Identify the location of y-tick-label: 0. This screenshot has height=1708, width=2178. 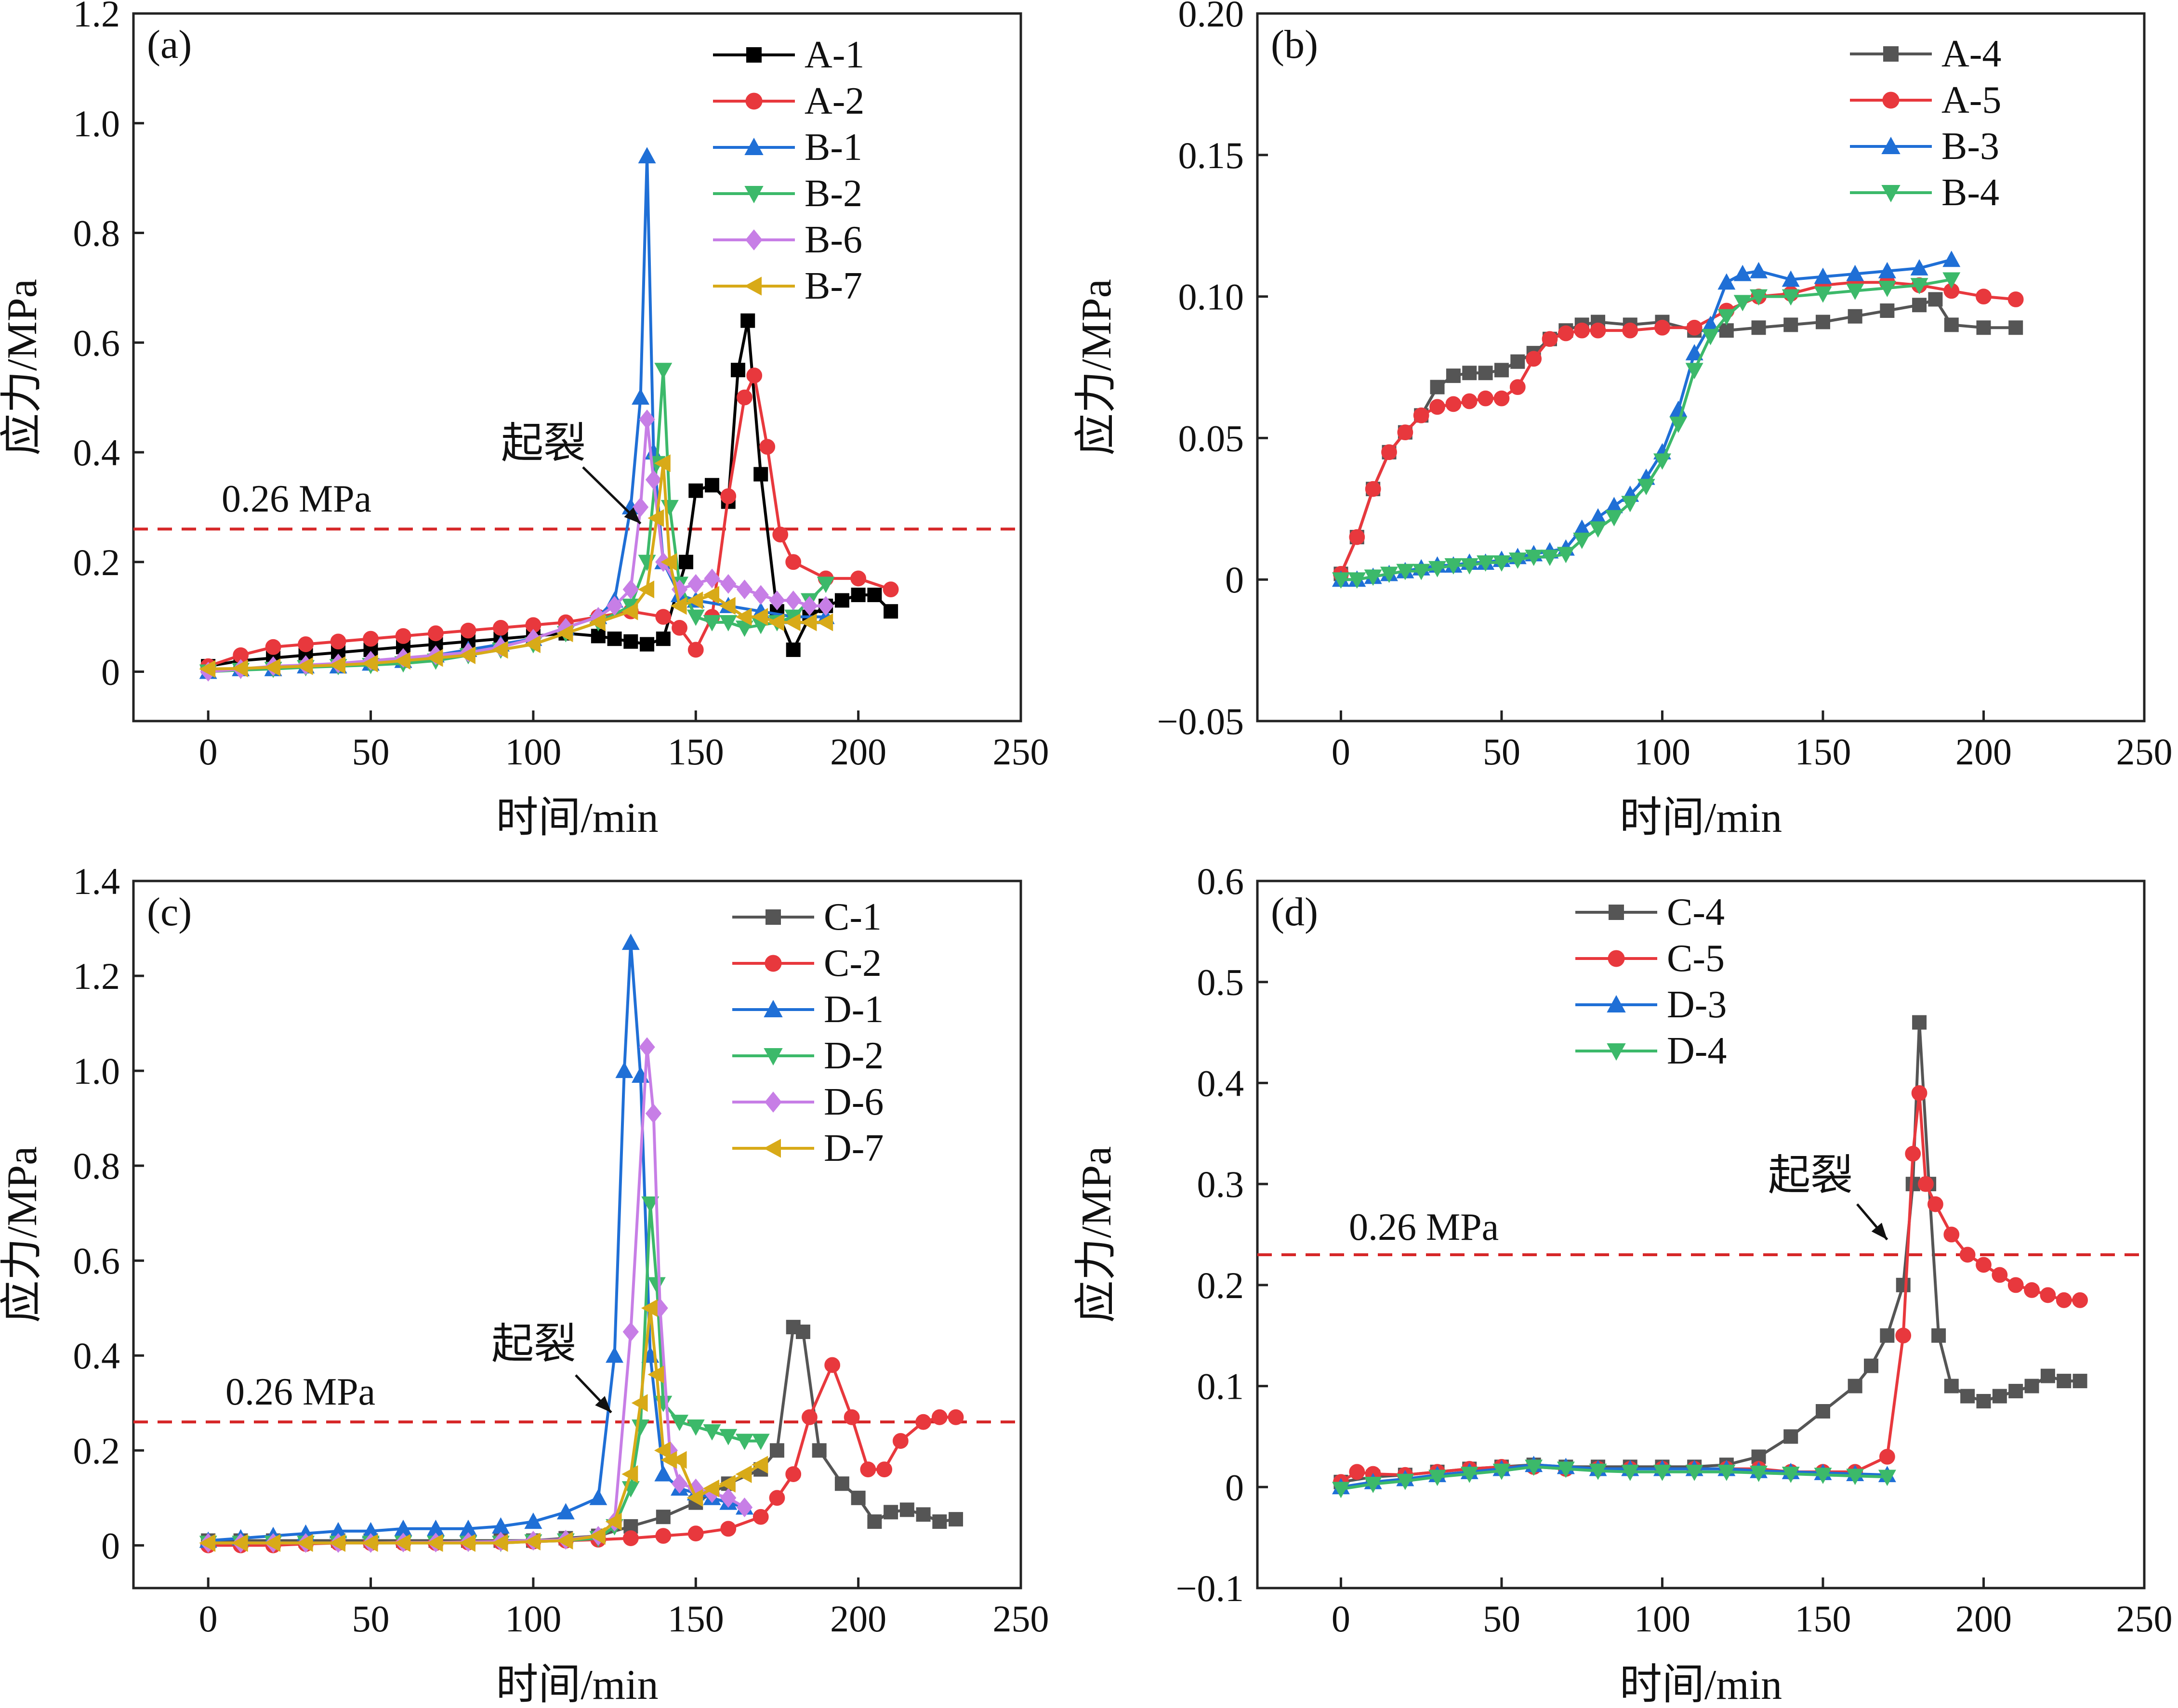
(110, 672).